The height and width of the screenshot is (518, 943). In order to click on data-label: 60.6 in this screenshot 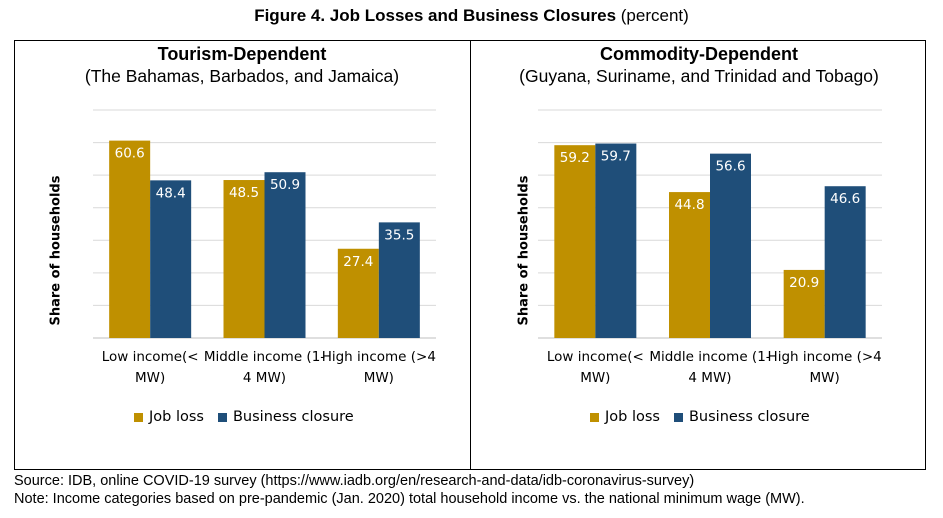, I will do `click(130, 154)`.